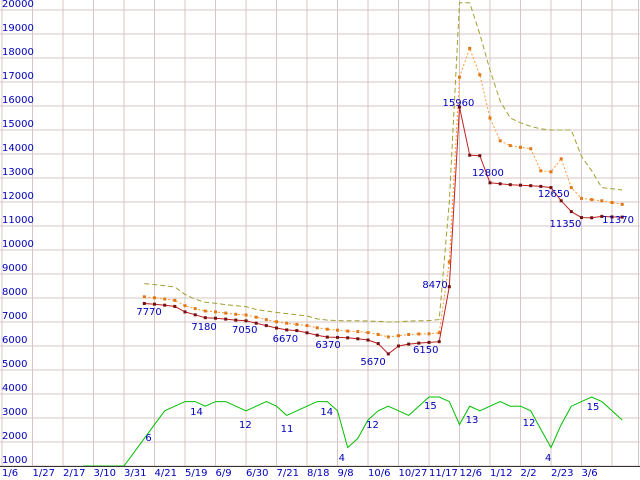  What do you see at coordinates (353, 431) in the screenshot?
I see `series-stores` at bounding box center [353, 431].